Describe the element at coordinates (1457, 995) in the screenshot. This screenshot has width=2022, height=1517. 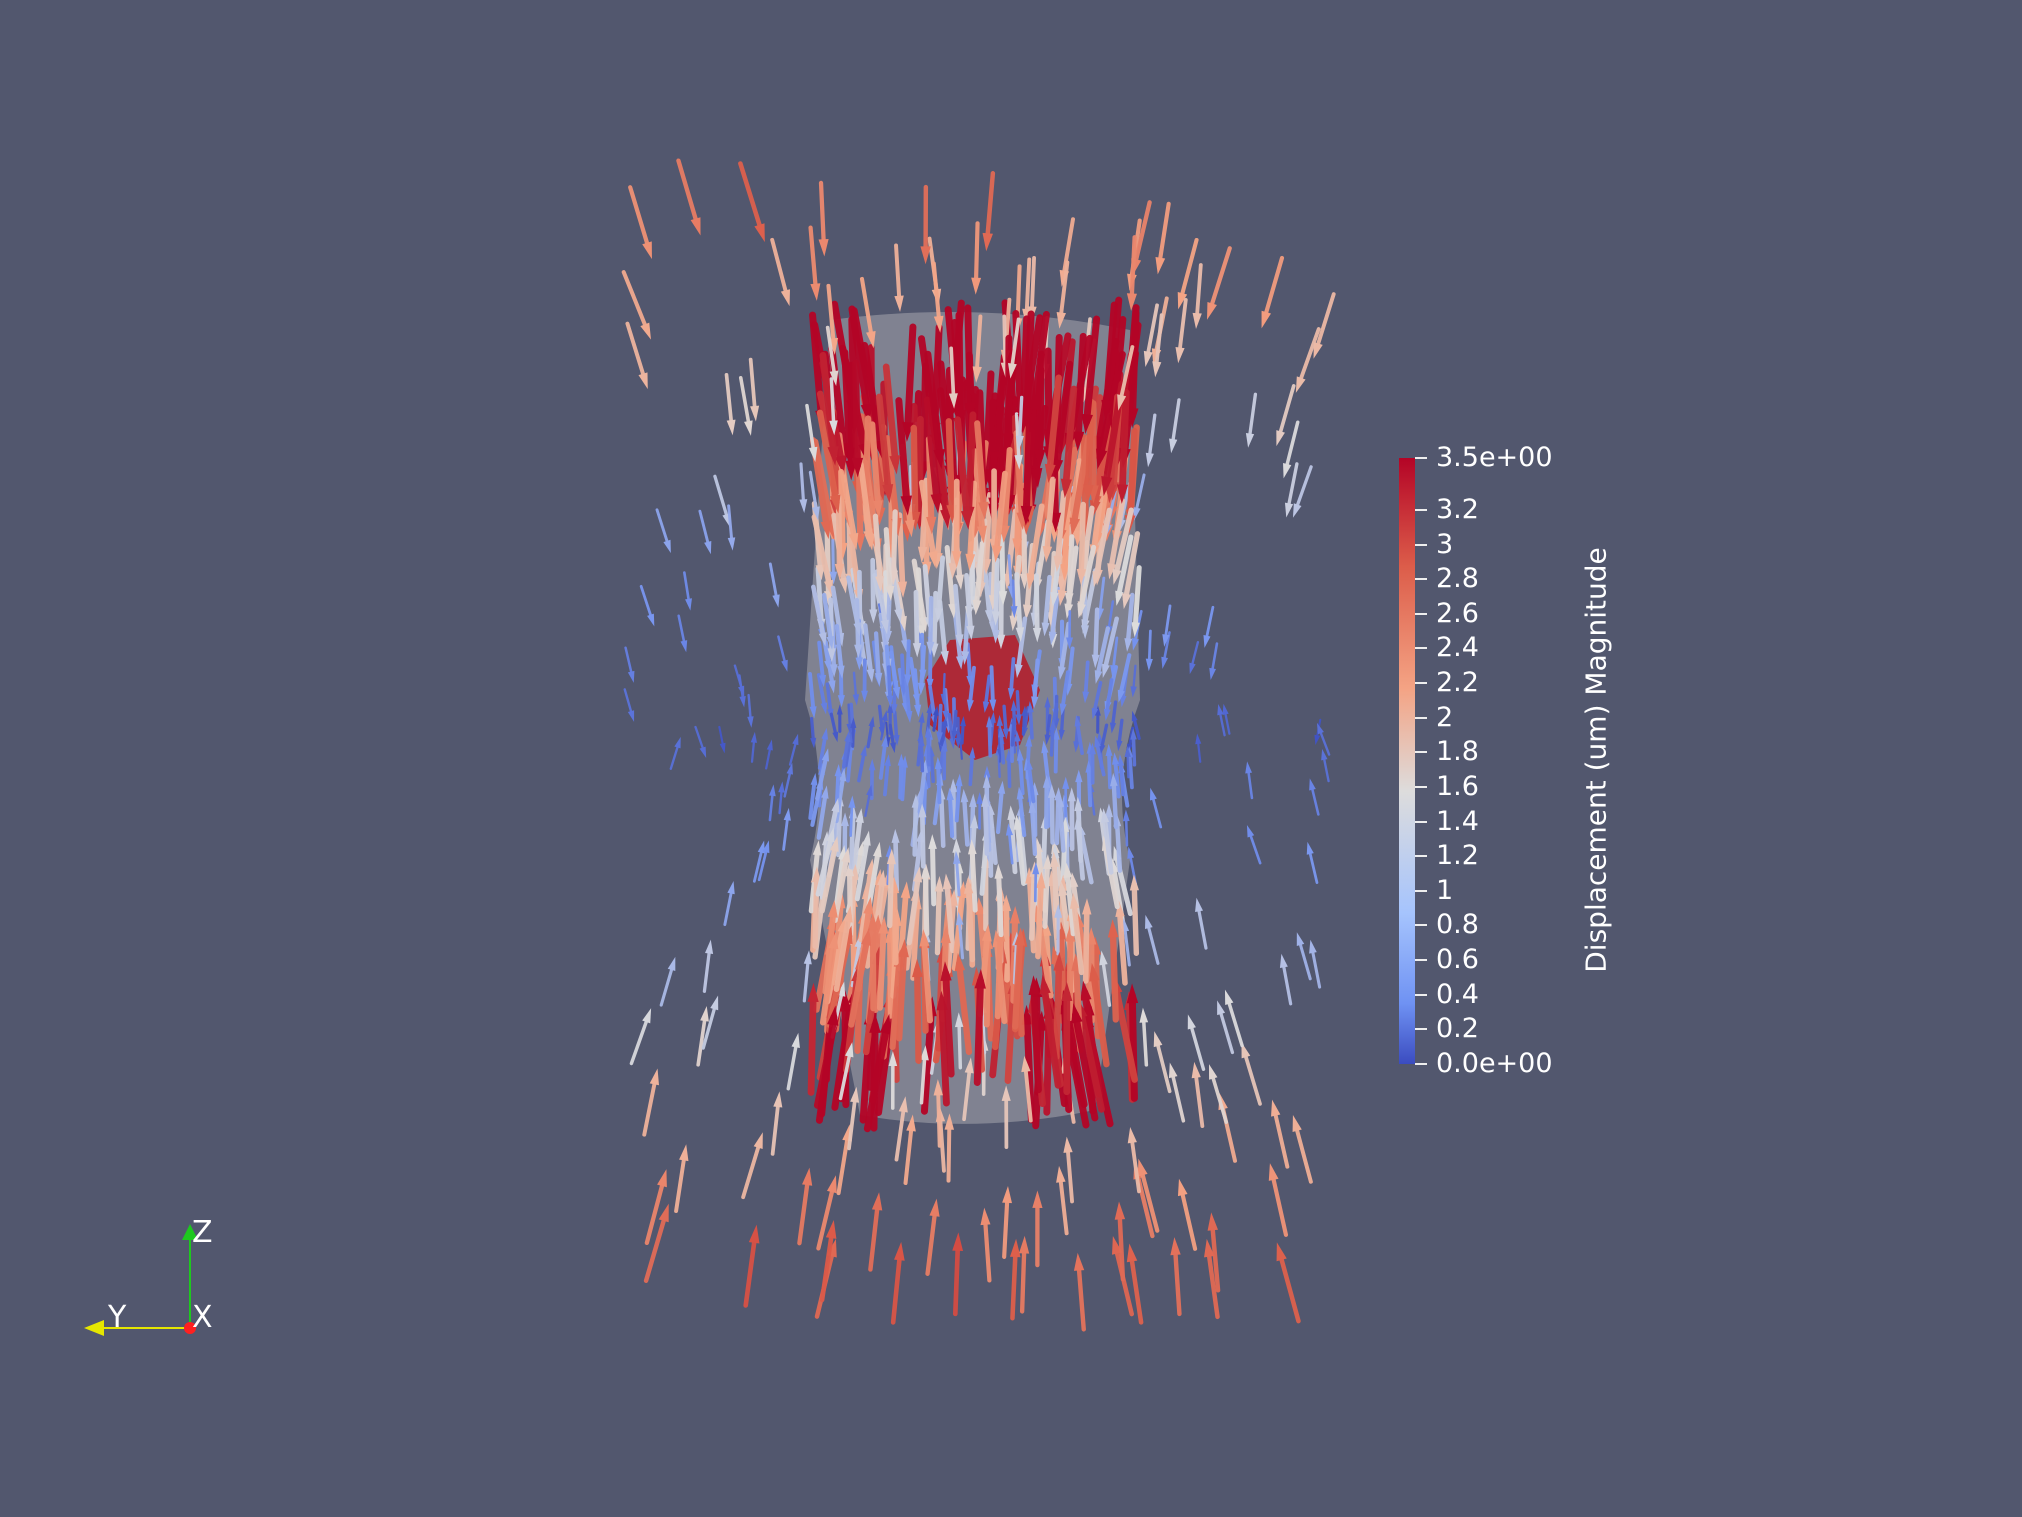
I see `colorbar-tick-label: 0.4` at that location.